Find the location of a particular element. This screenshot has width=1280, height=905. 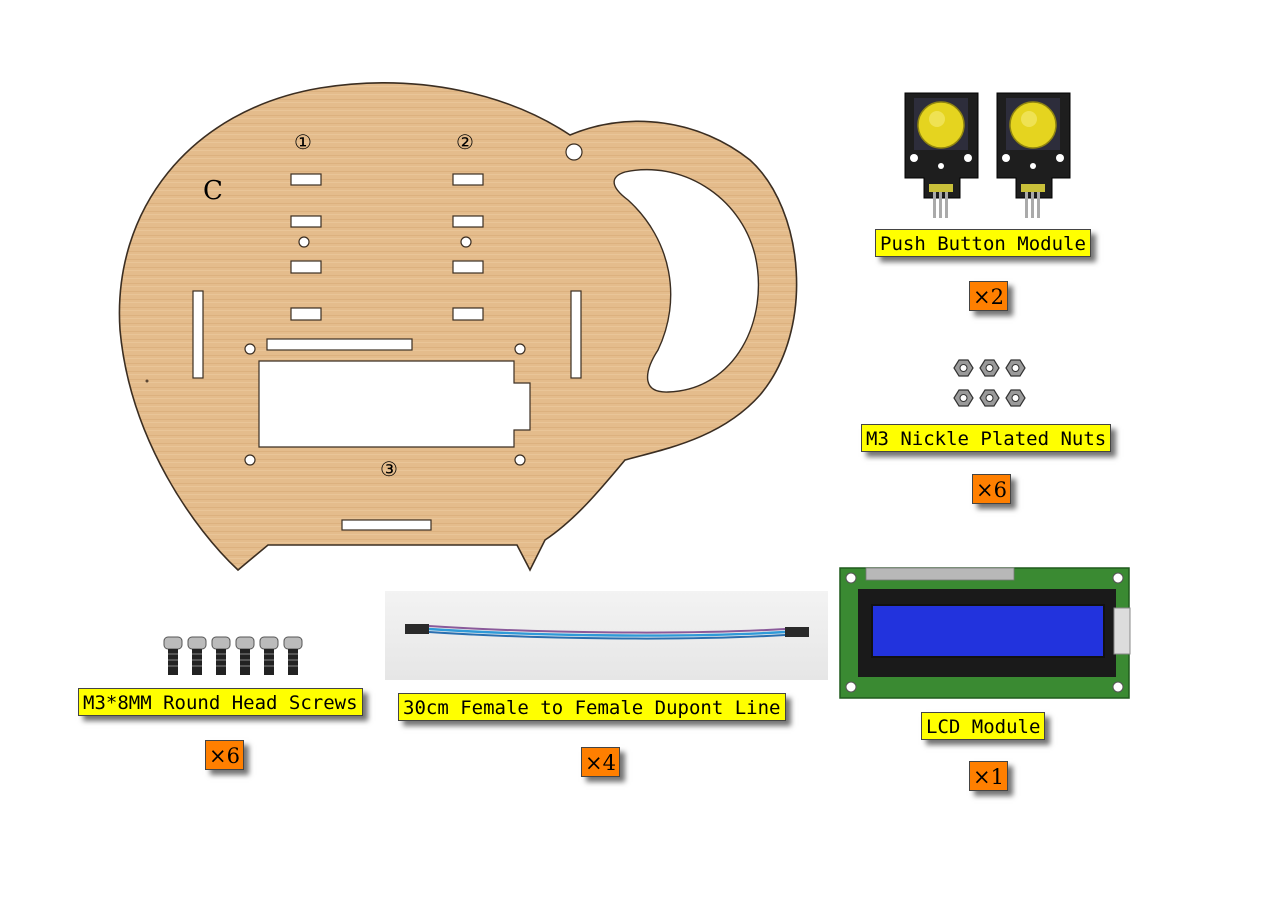

push-button-qty: ×2 is located at coordinates (988, 296).